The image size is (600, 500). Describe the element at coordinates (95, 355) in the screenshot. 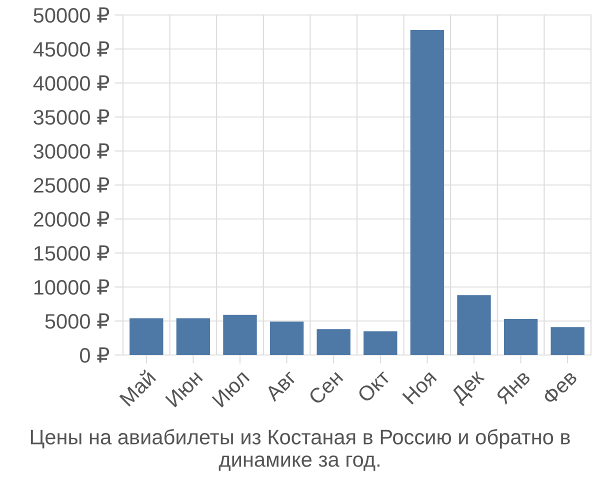

I see `y-tick-label: 0 ₽` at that location.